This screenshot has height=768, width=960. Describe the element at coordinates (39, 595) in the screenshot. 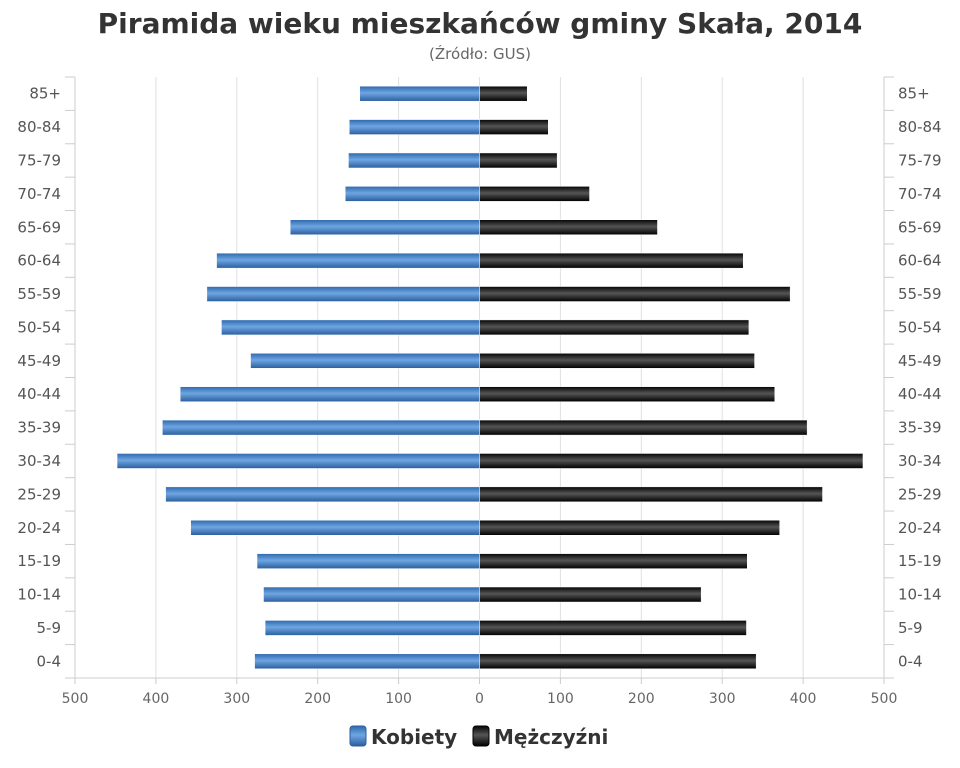

I see `category-label-left: 10-14` at that location.